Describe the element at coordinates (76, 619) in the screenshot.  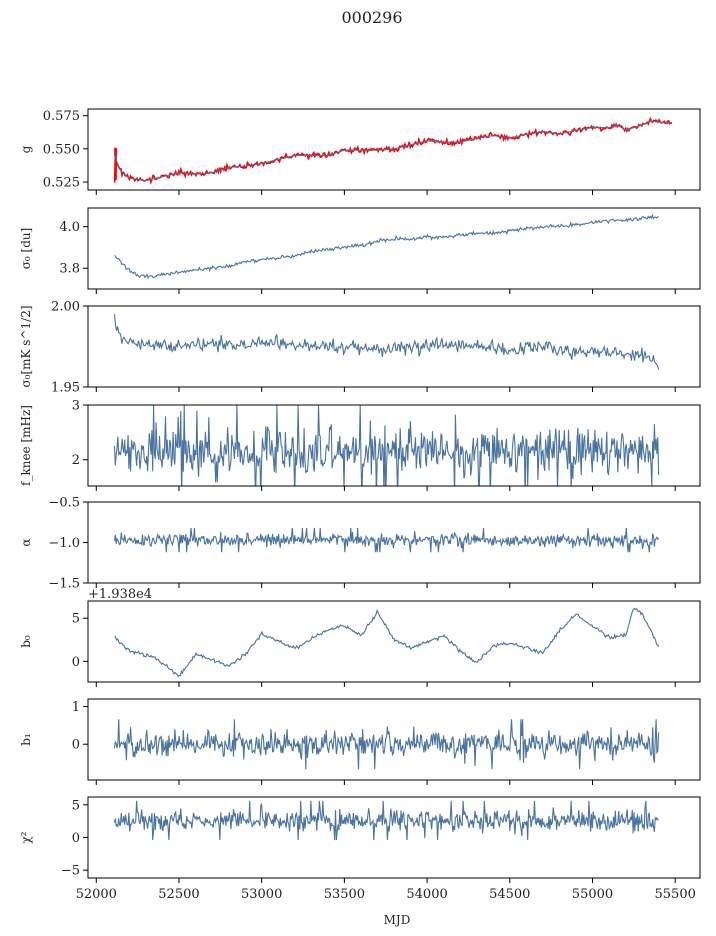
I see `ytick-label-b0: 5` at that location.